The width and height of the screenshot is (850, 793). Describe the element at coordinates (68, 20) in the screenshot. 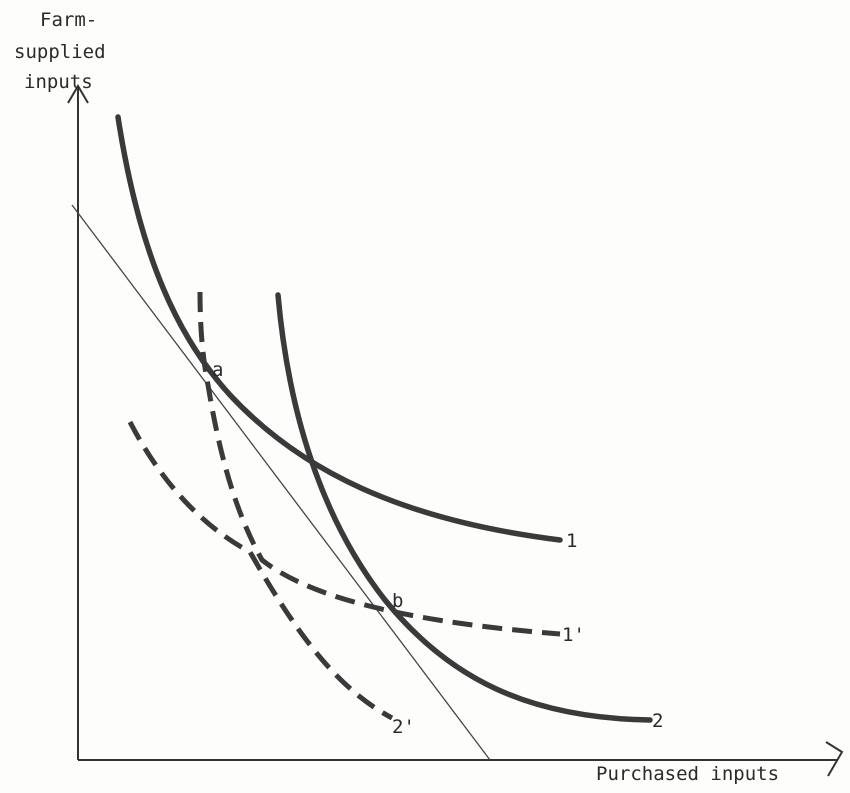

I see `y-axis-label-line-1: Farm-` at that location.